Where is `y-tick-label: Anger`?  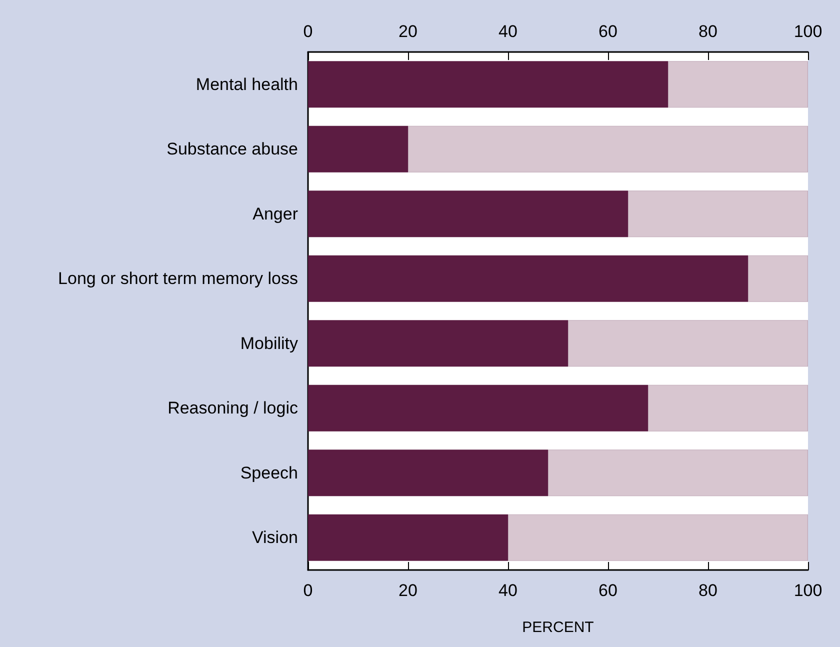
y-tick-label: Anger is located at coordinates (275, 214).